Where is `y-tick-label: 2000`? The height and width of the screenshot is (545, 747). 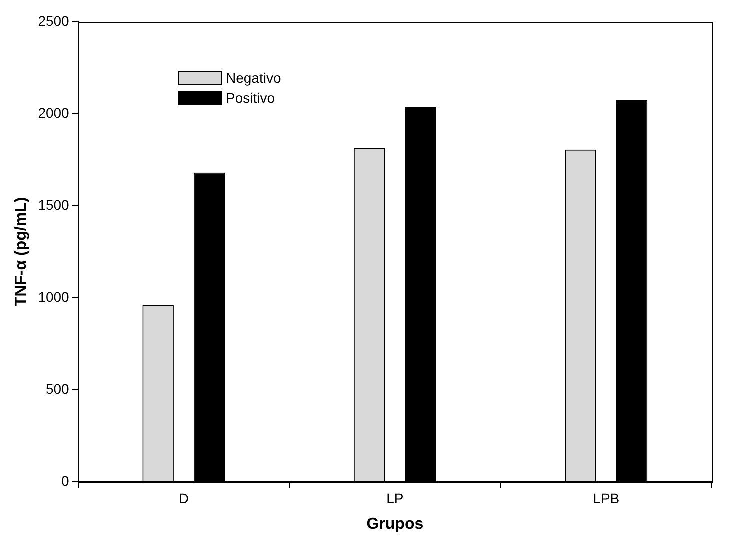 y-tick-label: 2000 is located at coordinates (54, 112).